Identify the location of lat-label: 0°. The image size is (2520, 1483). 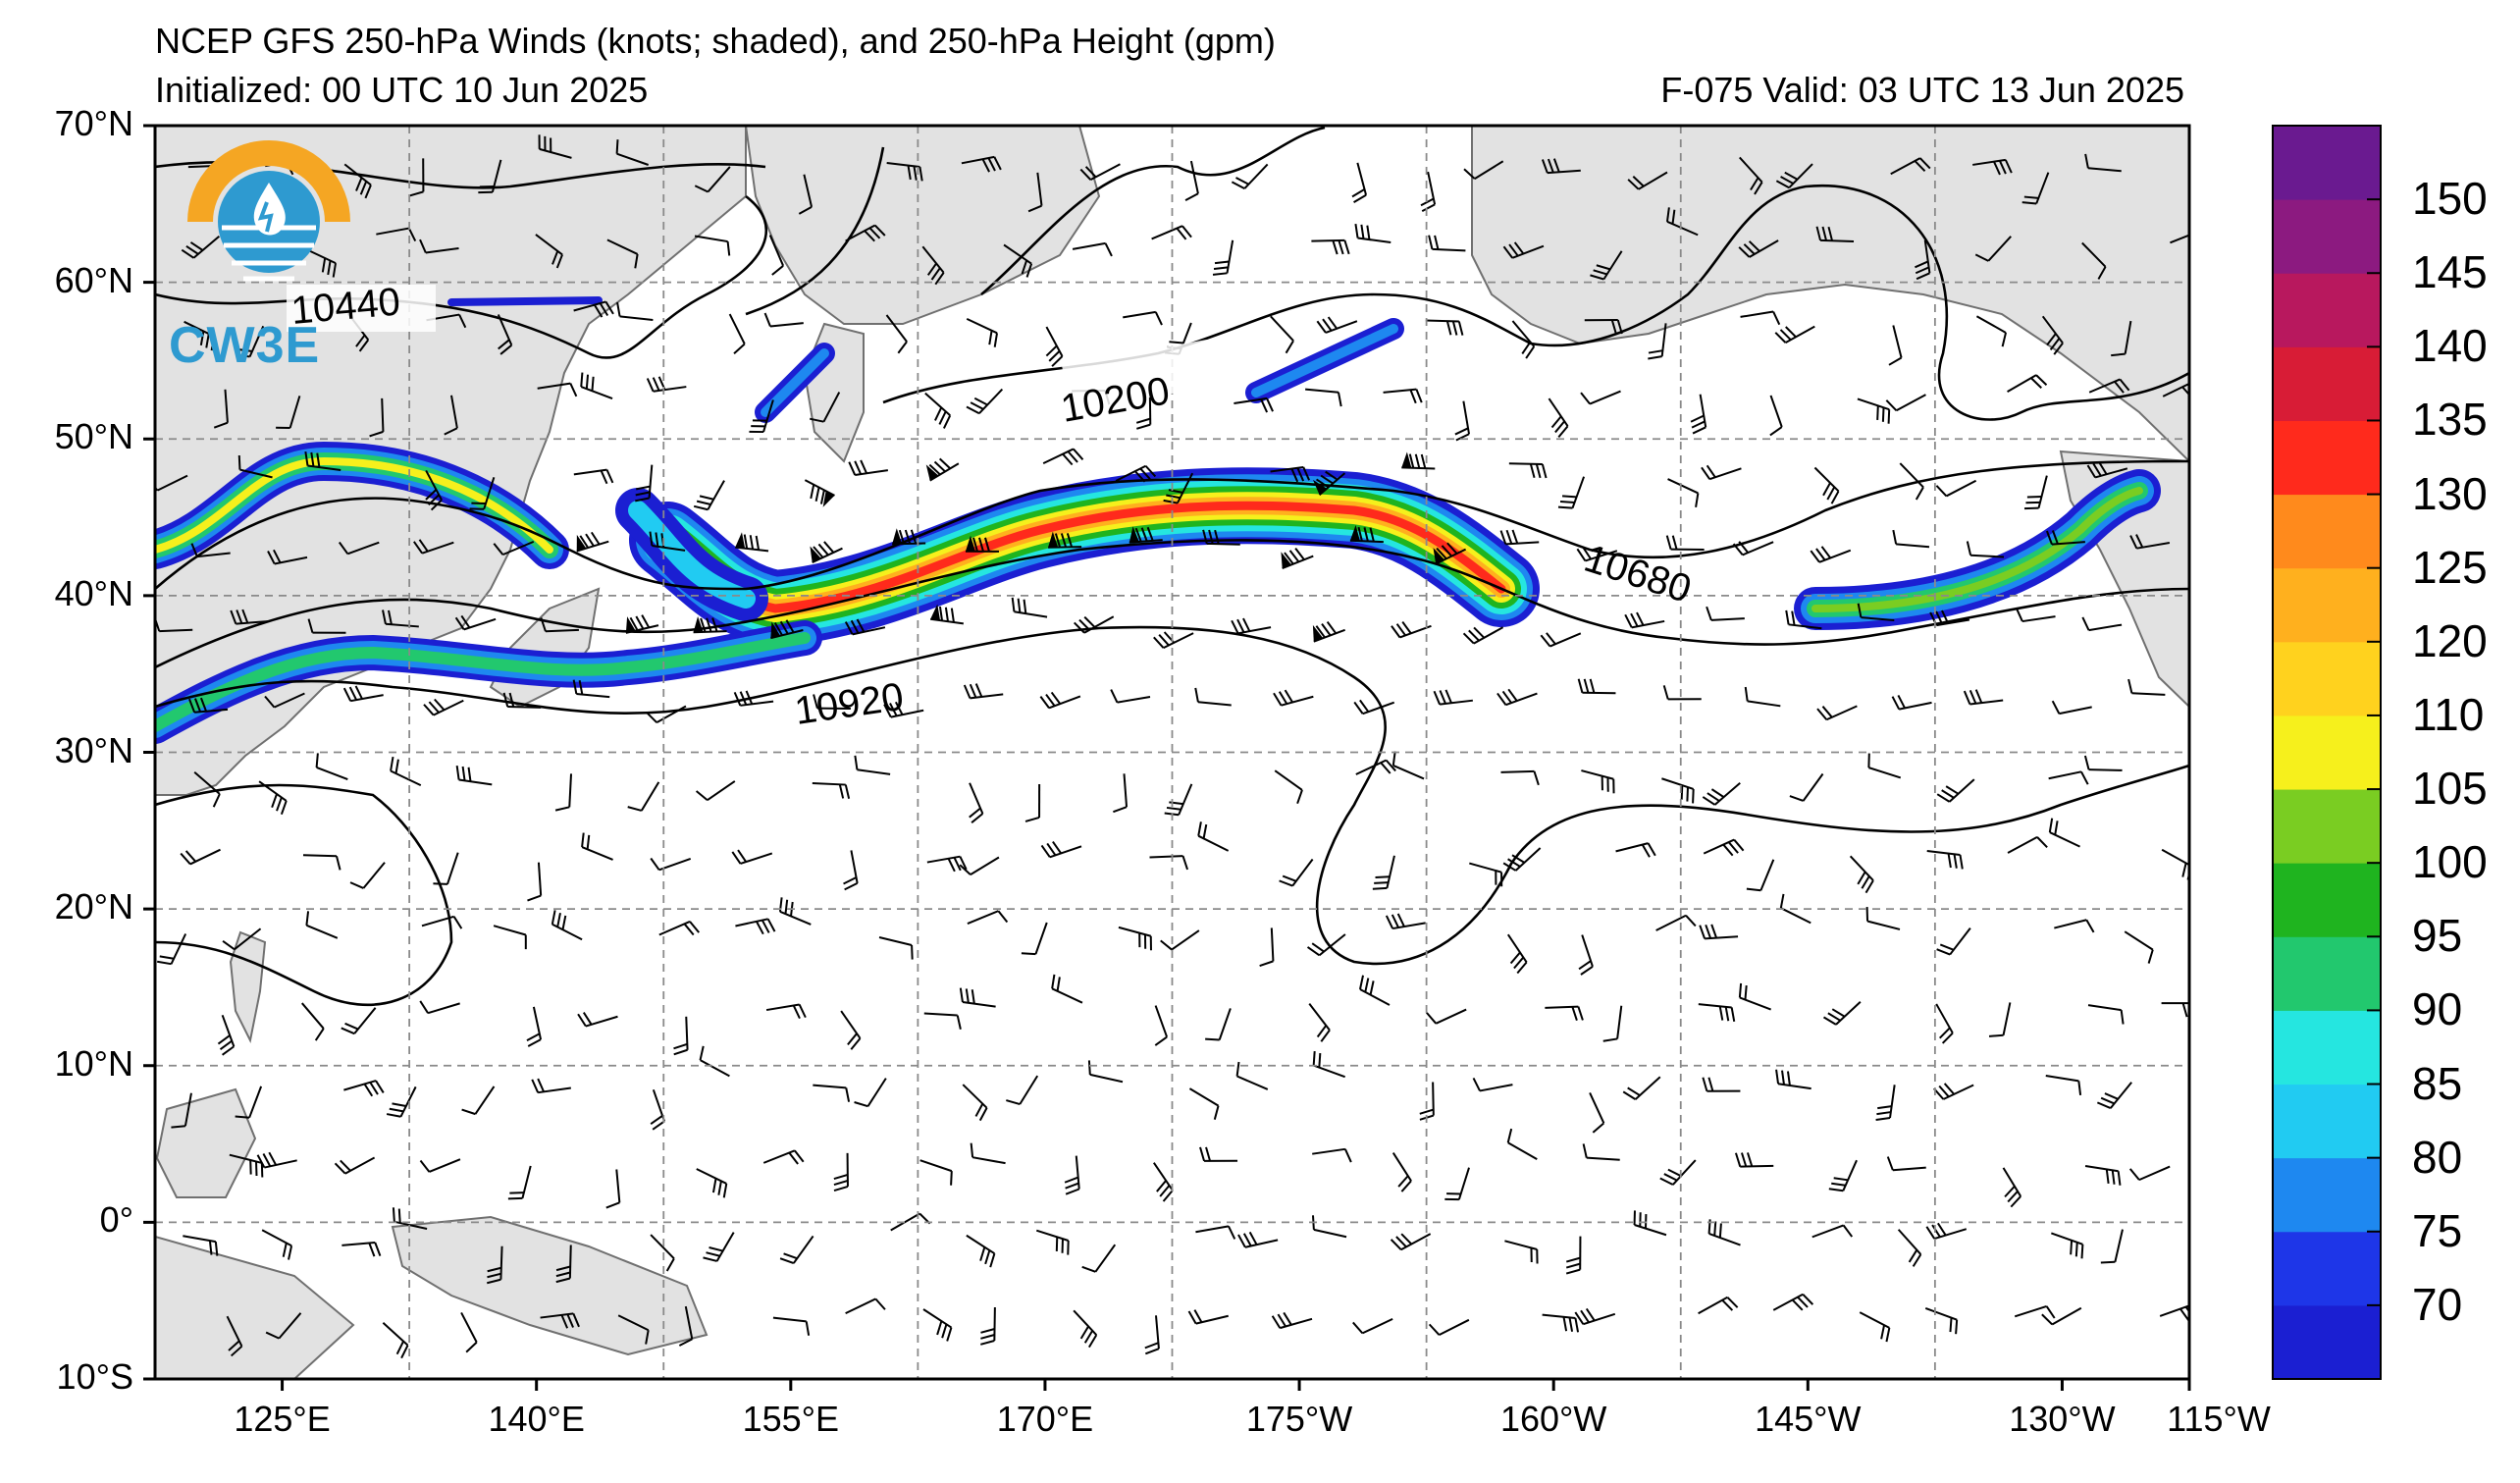
(116, 1220).